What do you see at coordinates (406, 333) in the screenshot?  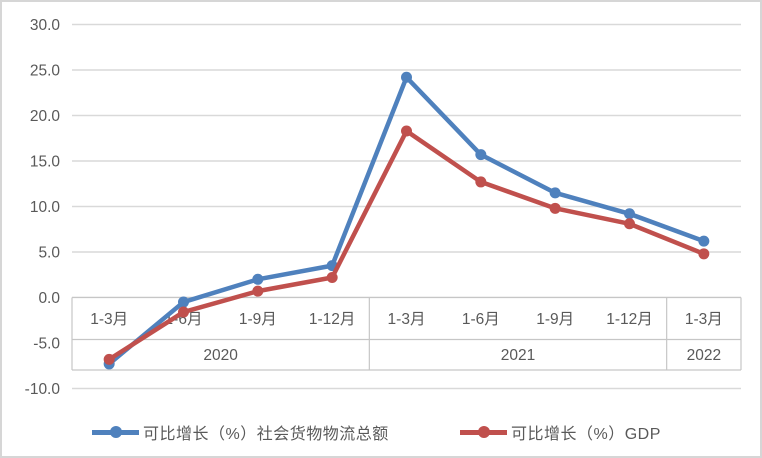 I see `axis-table-background` at bounding box center [406, 333].